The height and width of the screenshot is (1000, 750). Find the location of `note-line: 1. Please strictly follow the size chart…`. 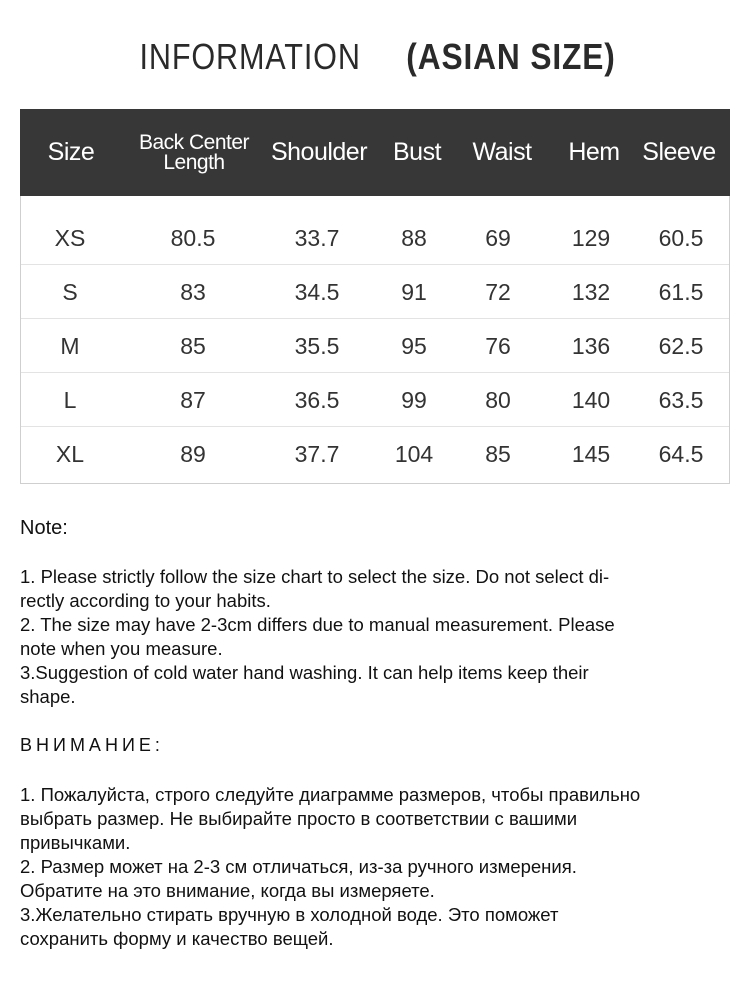

note-line: 1. Please strictly follow the size chart… is located at coordinates (315, 576).